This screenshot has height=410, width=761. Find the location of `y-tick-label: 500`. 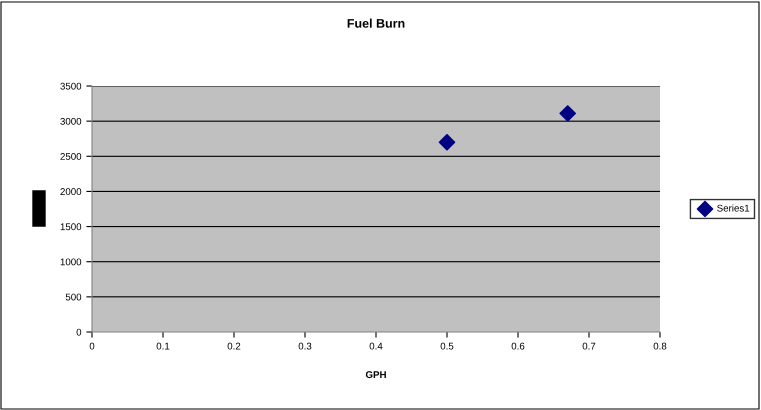

y-tick-label: 500 is located at coordinates (74, 297).